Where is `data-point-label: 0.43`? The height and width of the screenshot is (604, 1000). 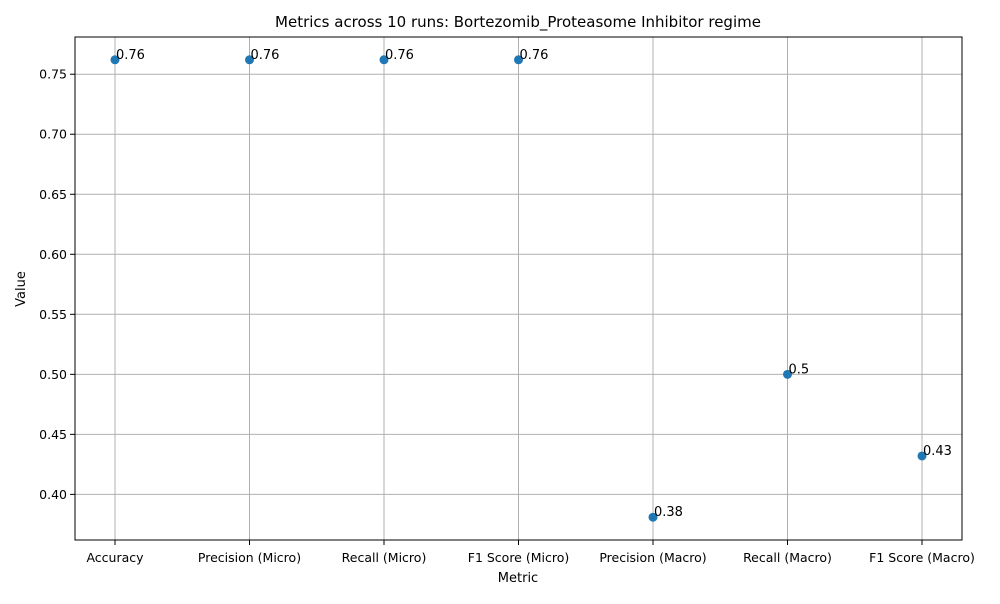
data-point-label: 0.43 is located at coordinates (937, 451).